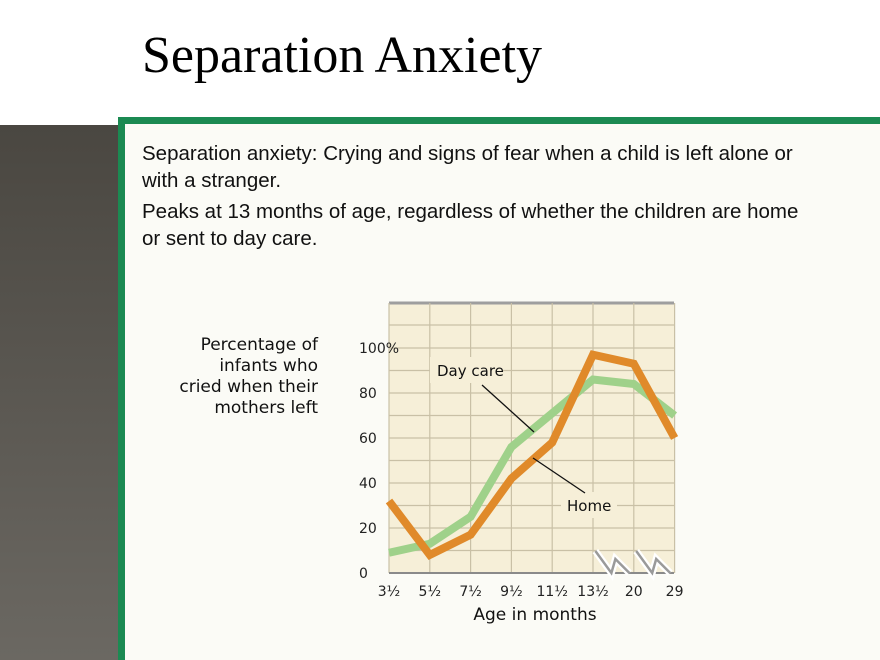 This screenshot has height=660, width=880. I want to click on title: Separation Anxiety, so click(342, 55).